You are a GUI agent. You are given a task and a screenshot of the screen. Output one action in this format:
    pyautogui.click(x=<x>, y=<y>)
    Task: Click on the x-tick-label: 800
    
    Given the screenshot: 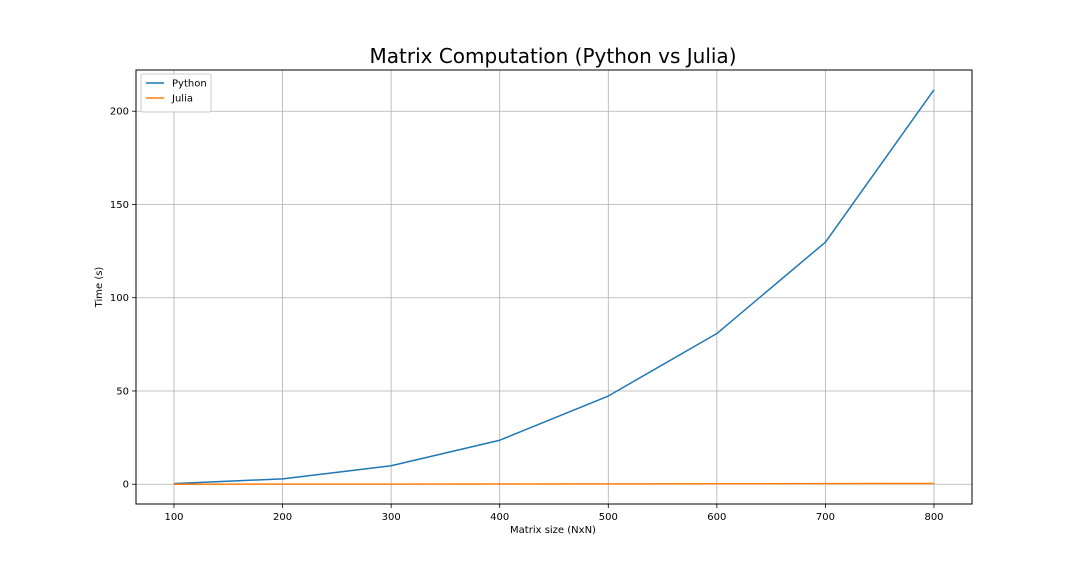 What is the action you would take?
    pyautogui.click(x=933, y=517)
    